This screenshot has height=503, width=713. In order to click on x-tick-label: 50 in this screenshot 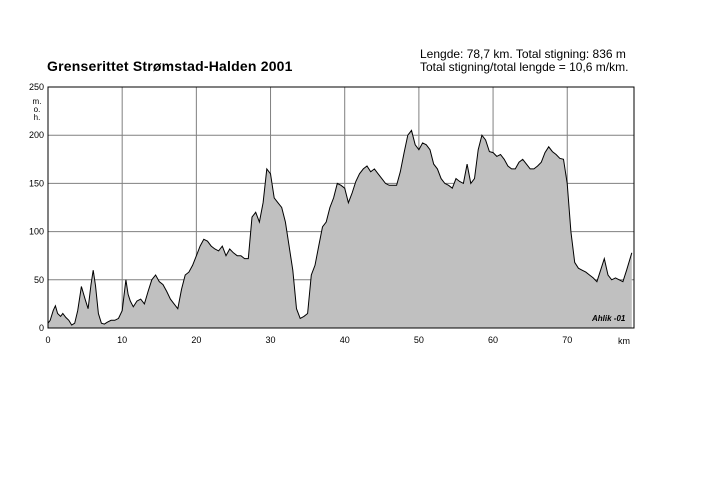, I will do `click(419, 340)`.